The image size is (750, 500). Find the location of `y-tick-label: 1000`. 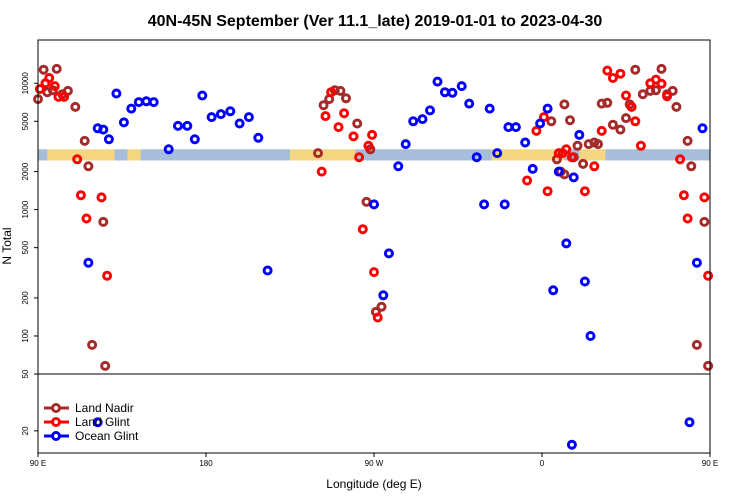

y-tick-label: 1000 is located at coordinates (25, 209).